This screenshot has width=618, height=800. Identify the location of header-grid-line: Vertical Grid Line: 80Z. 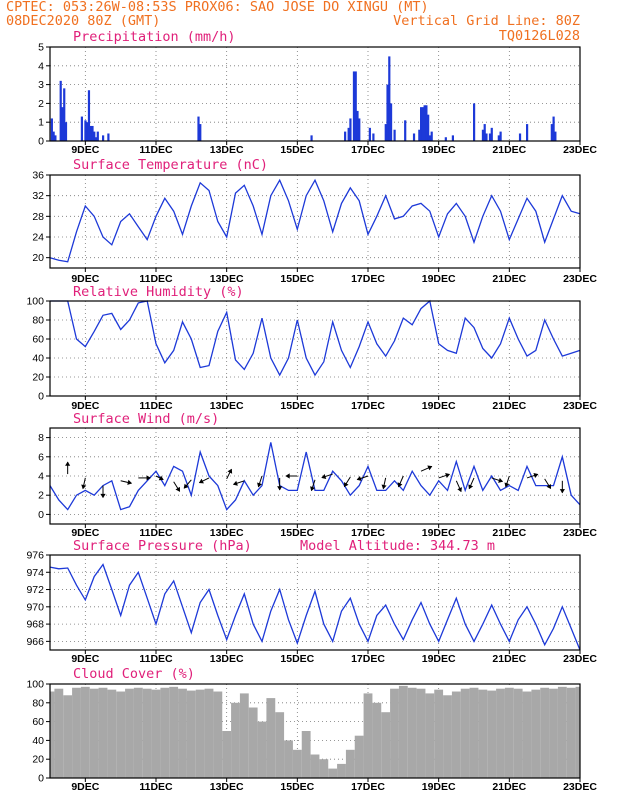
(486, 21).